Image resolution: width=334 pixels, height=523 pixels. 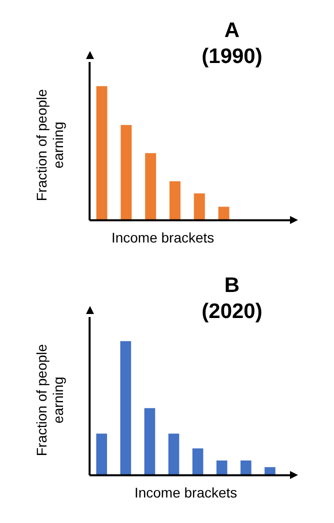 I want to click on chart-title: B (2020), so click(x=232, y=299).